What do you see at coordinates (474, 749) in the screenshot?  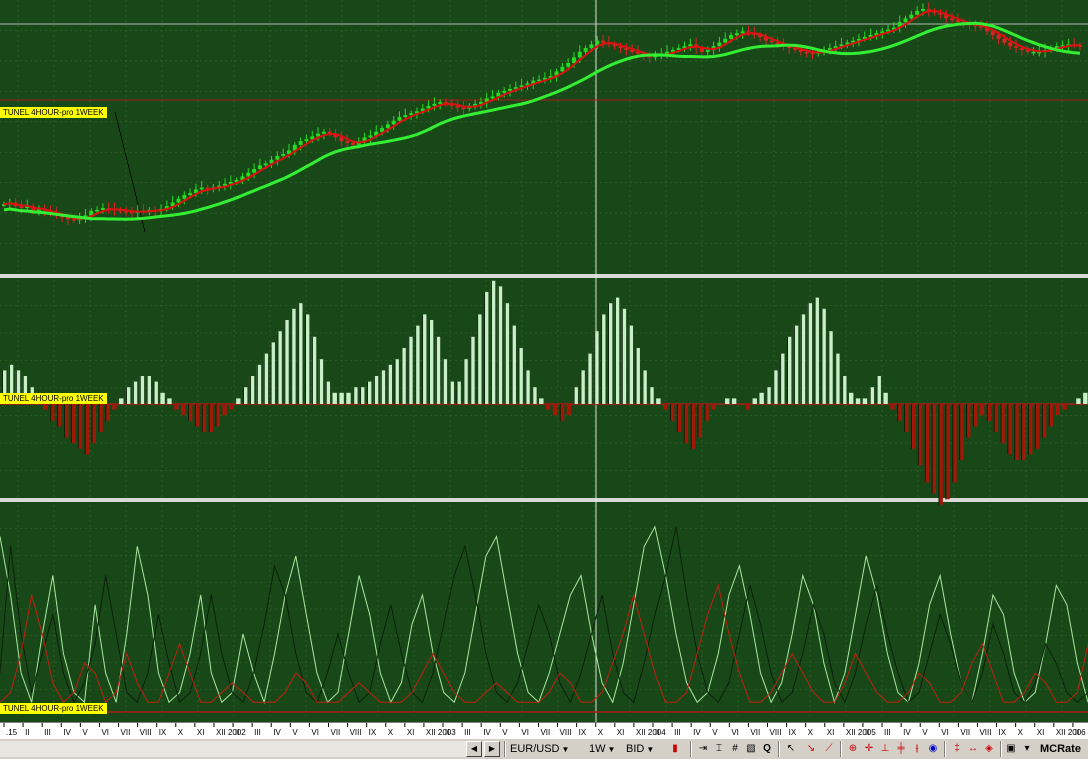 I see `scroll-left-button: ◀` at bounding box center [474, 749].